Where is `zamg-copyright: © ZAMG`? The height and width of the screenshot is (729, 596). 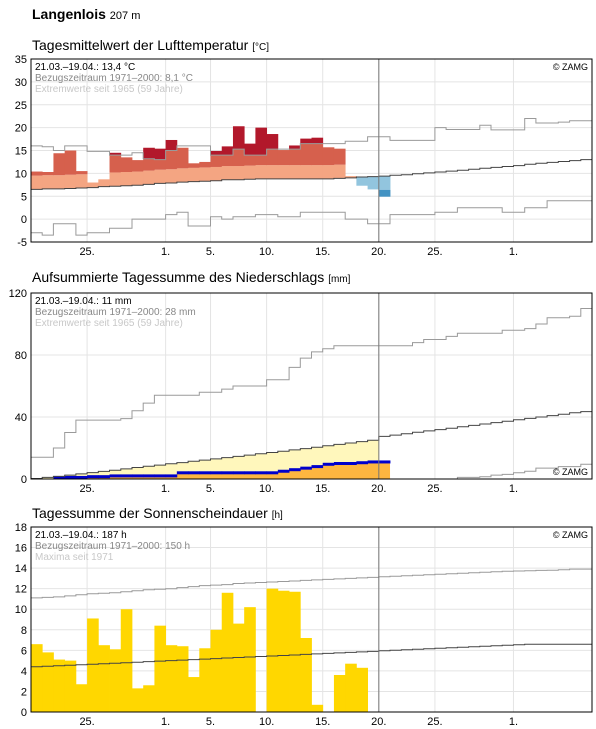 zamg-copyright: © ZAMG is located at coordinates (570, 67).